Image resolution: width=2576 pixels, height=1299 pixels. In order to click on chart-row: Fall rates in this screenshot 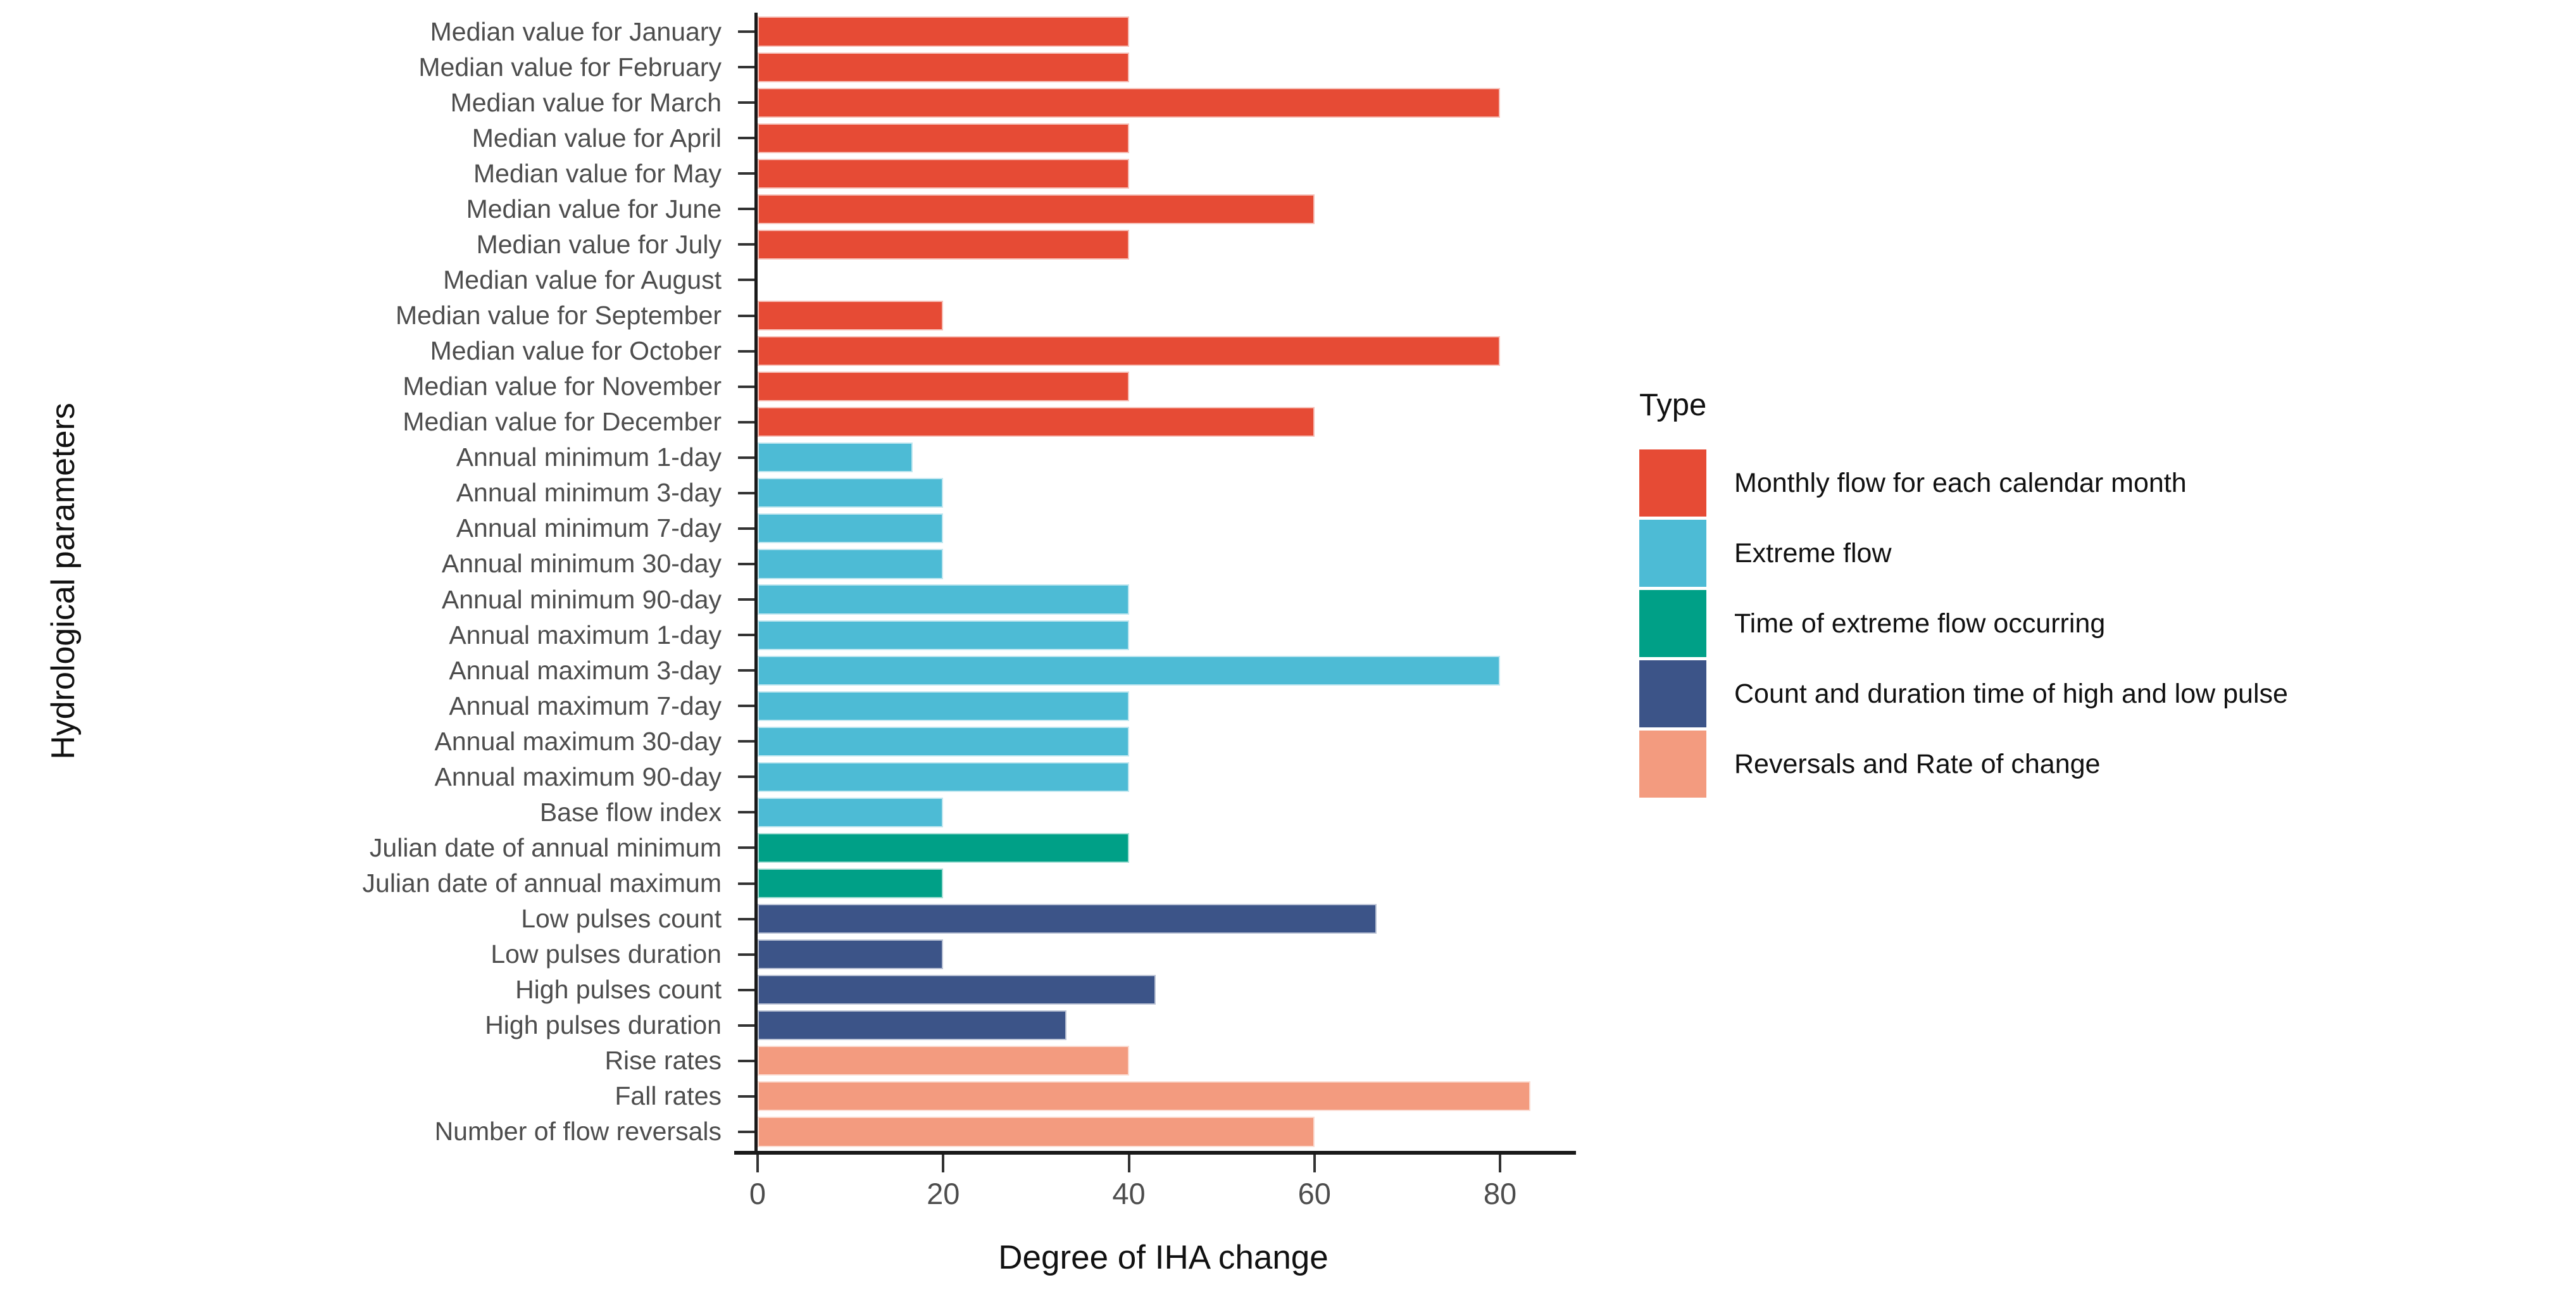, I will do `click(785, 1096)`.